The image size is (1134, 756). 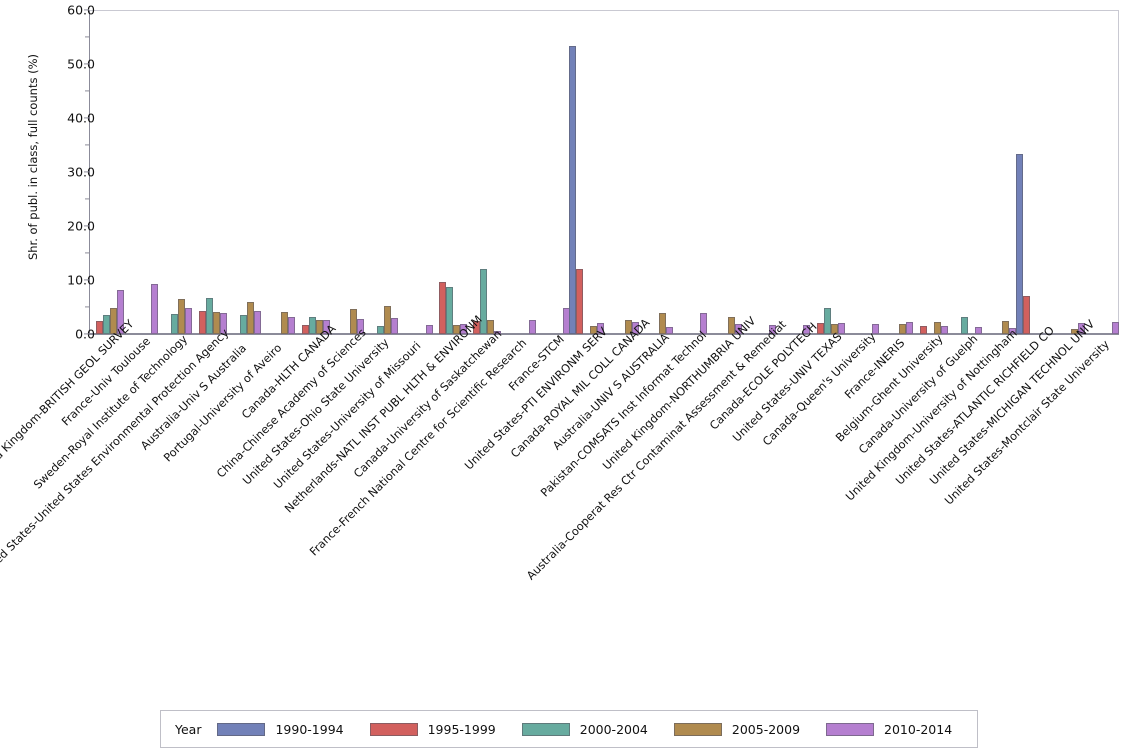 What do you see at coordinates (623, 414) in the screenshot?
I see `x-axis-tick-label: Pakistan-COMSATS Inst Informat Technol` at bounding box center [623, 414].